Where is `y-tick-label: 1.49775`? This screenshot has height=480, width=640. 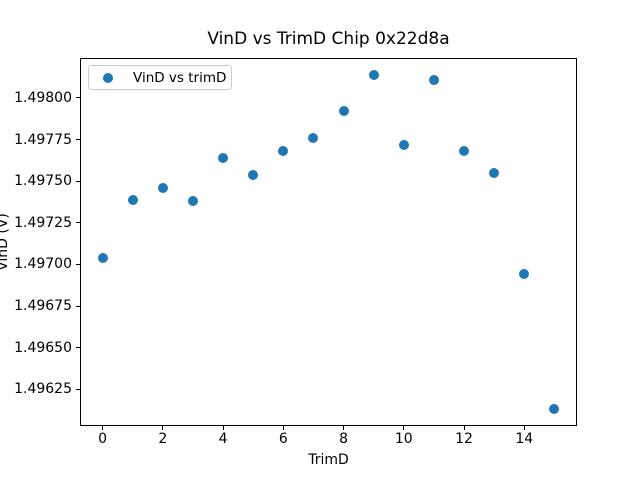 y-tick-label: 1.49775 is located at coordinates (43, 139).